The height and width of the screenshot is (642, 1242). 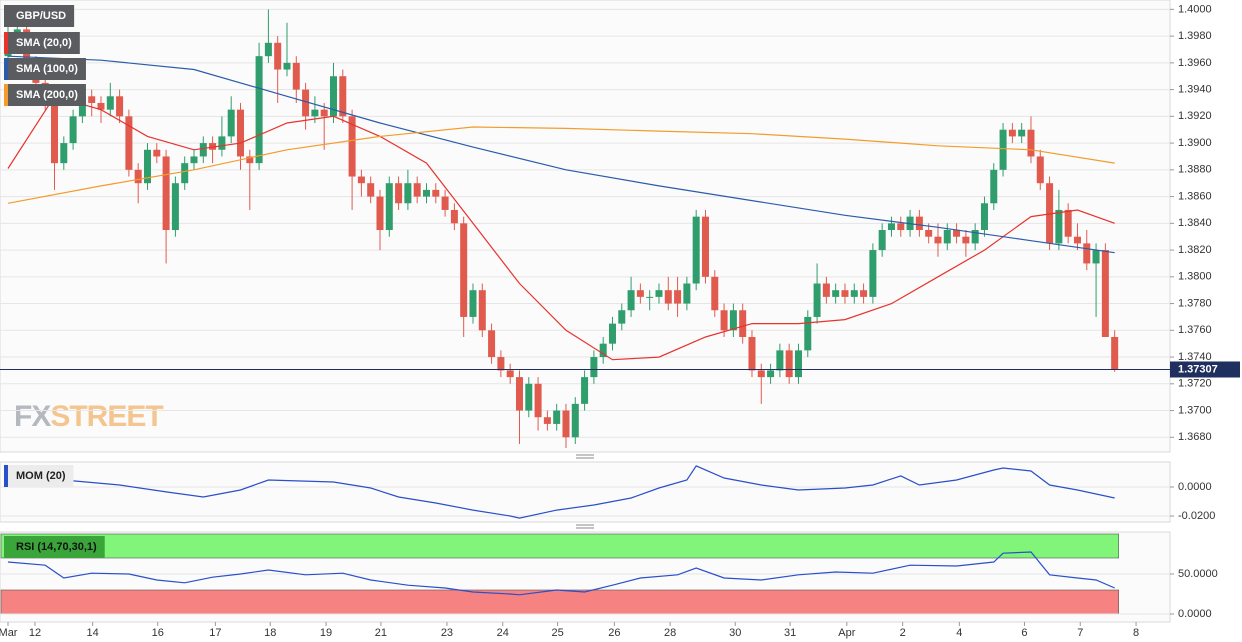 I want to click on last-price-tag, so click(x=1205, y=369).